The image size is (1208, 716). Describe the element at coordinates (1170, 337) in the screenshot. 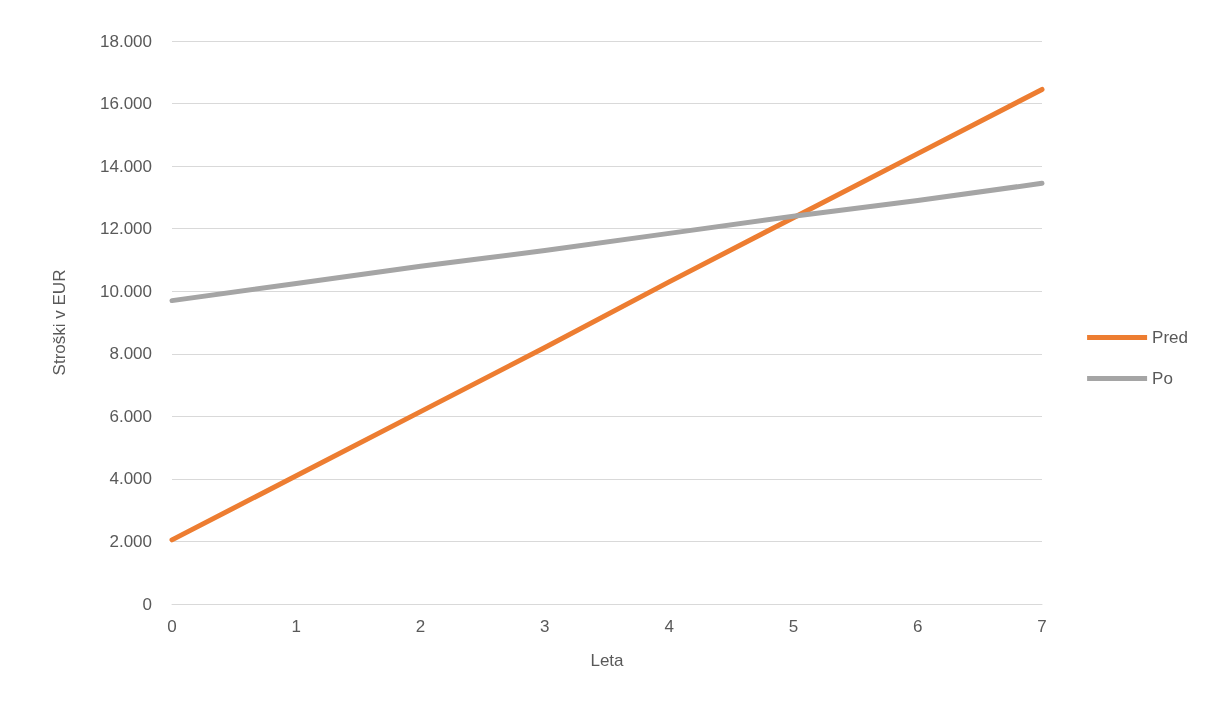

I see `legend-label: Pred` at that location.